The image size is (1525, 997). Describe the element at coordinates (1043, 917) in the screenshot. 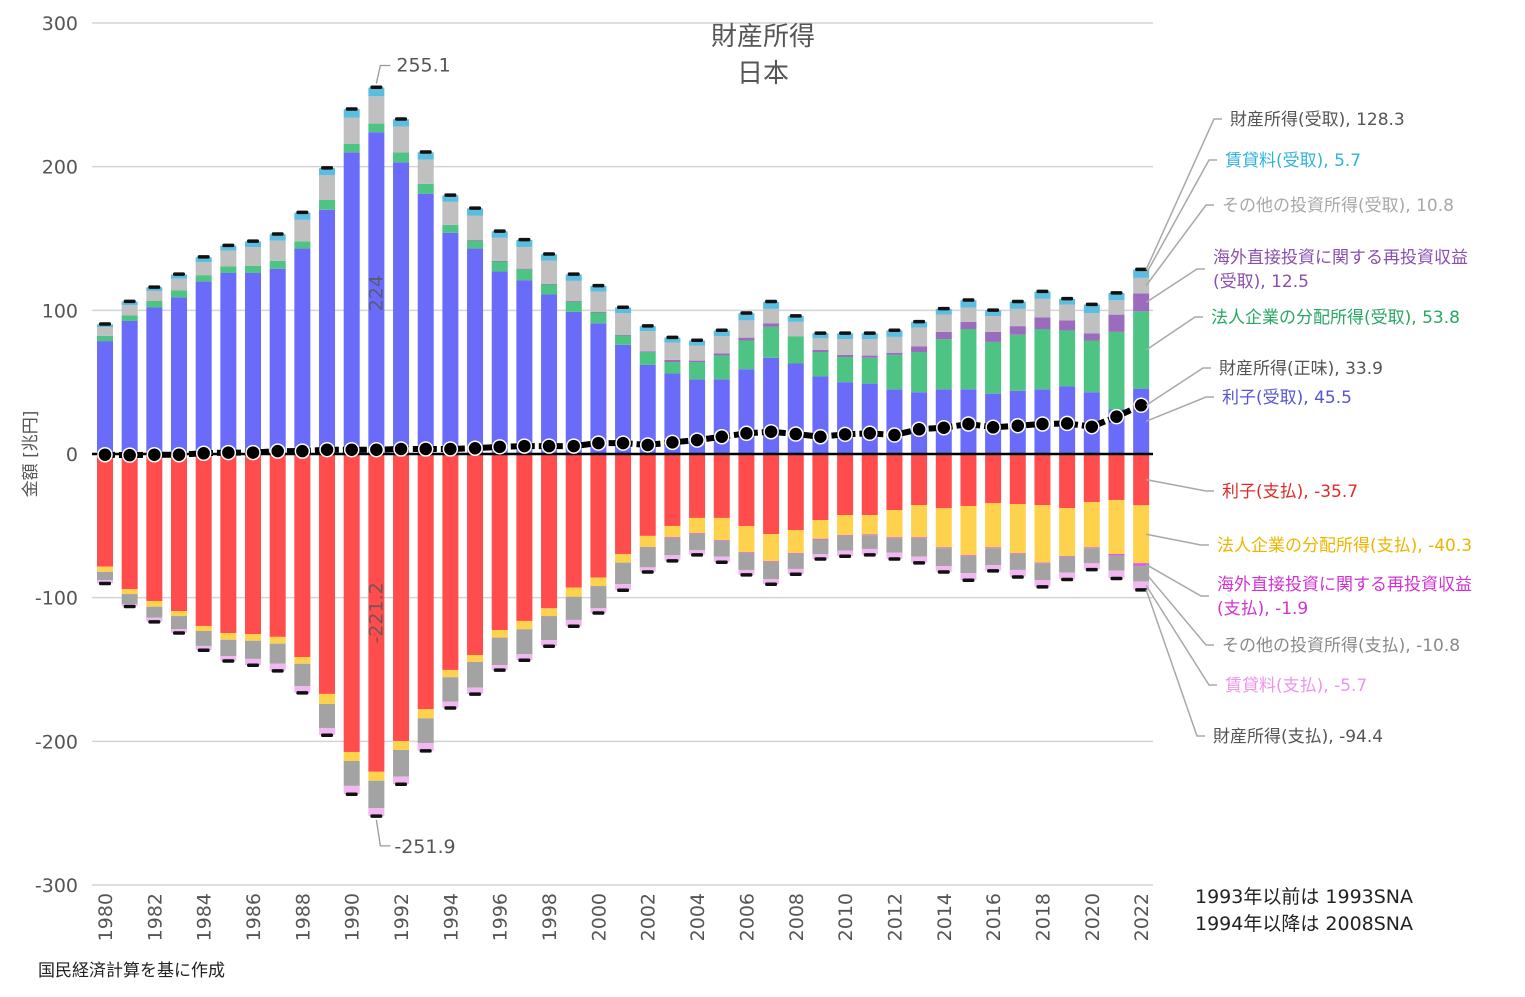

I see `x-tick-label: 2018` at that location.